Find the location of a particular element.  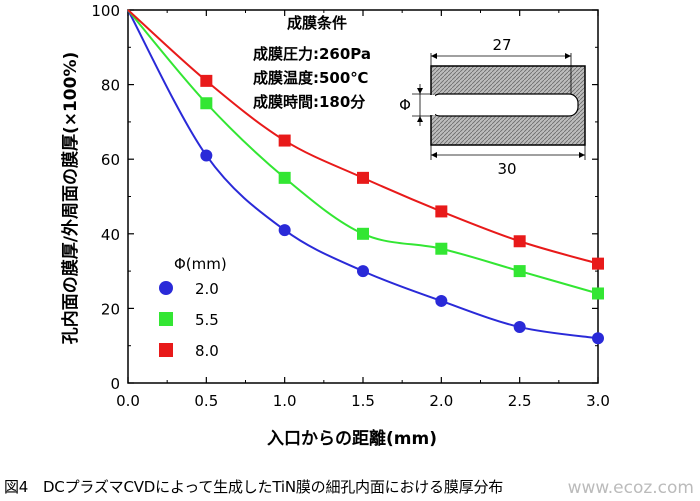

figure-caption: 図4 DCプラズマCVDによって生成したTiN膜の細孔内面における膜厚分布 is located at coordinates (254, 487).